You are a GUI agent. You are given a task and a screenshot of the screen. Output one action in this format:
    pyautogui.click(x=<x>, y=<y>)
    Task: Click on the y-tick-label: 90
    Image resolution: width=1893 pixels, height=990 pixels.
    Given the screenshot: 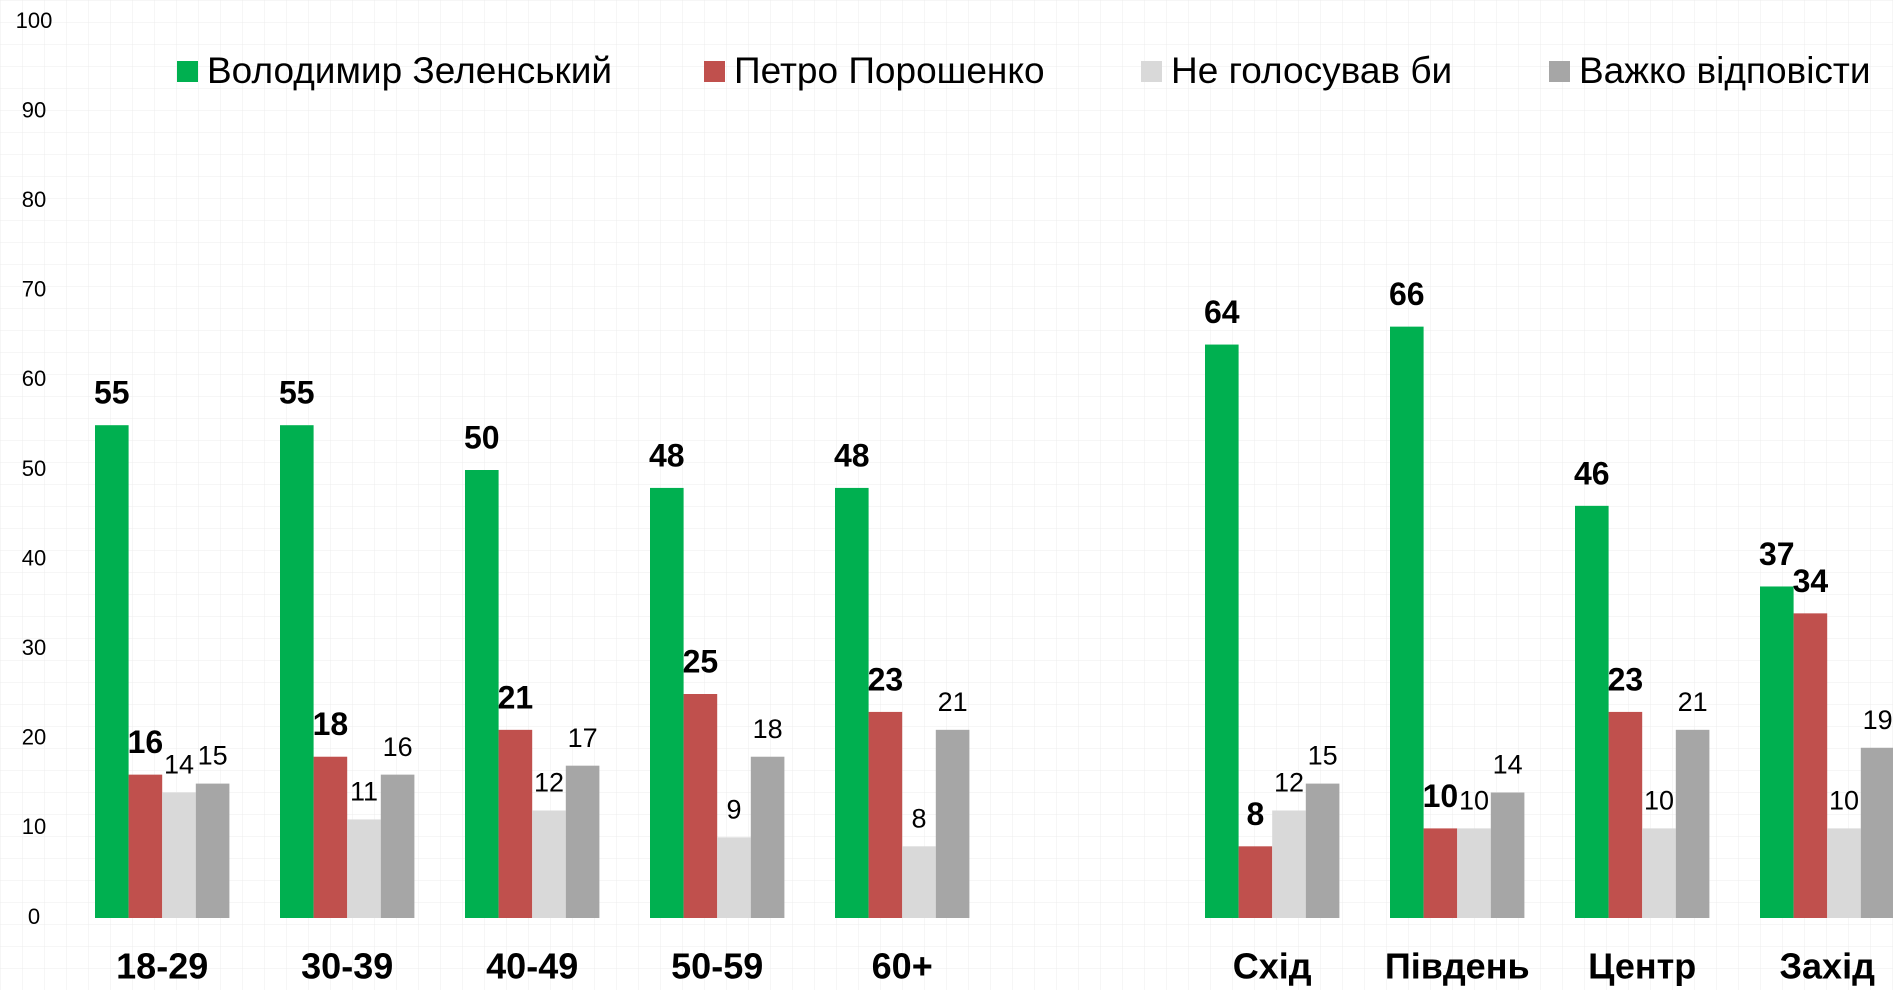 What is the action you would take?
    pyautogui.click(x=34, y=109)
    